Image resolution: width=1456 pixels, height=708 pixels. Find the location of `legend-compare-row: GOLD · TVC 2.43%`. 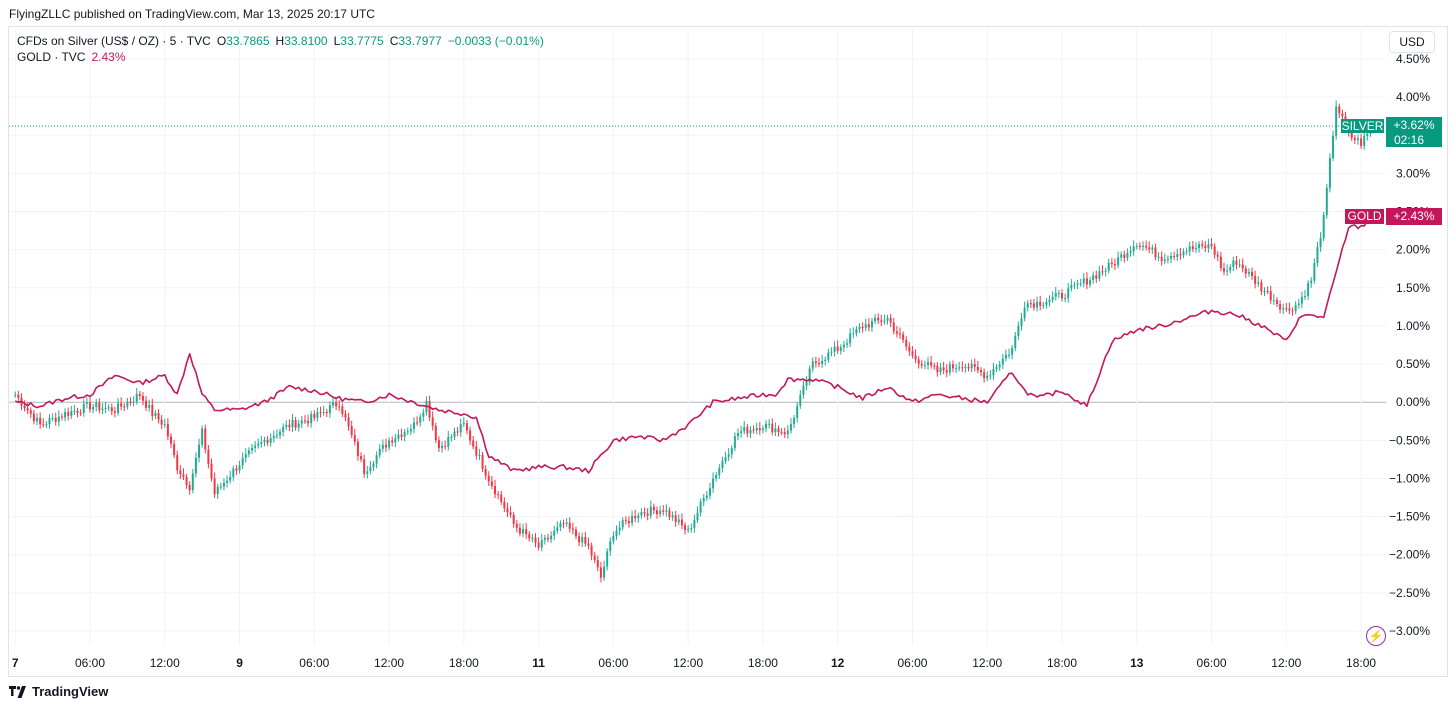

legend-compare-row: GOLD · TVC 2.43% is located at coordinates (280, 57).